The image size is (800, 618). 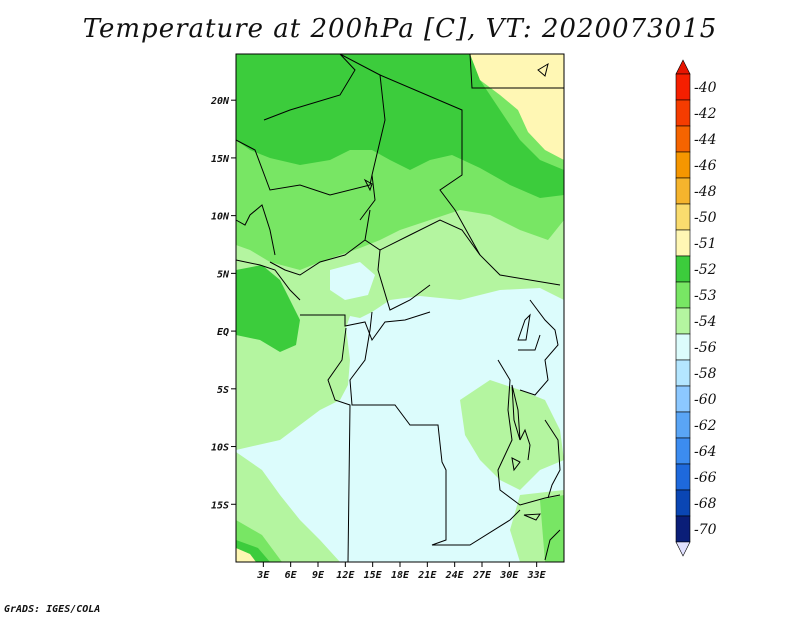 What do you see at coordinates (223, 274) in the screenshot?
I see `lat-tick-label: 5N` at bounding box center [223, 274].